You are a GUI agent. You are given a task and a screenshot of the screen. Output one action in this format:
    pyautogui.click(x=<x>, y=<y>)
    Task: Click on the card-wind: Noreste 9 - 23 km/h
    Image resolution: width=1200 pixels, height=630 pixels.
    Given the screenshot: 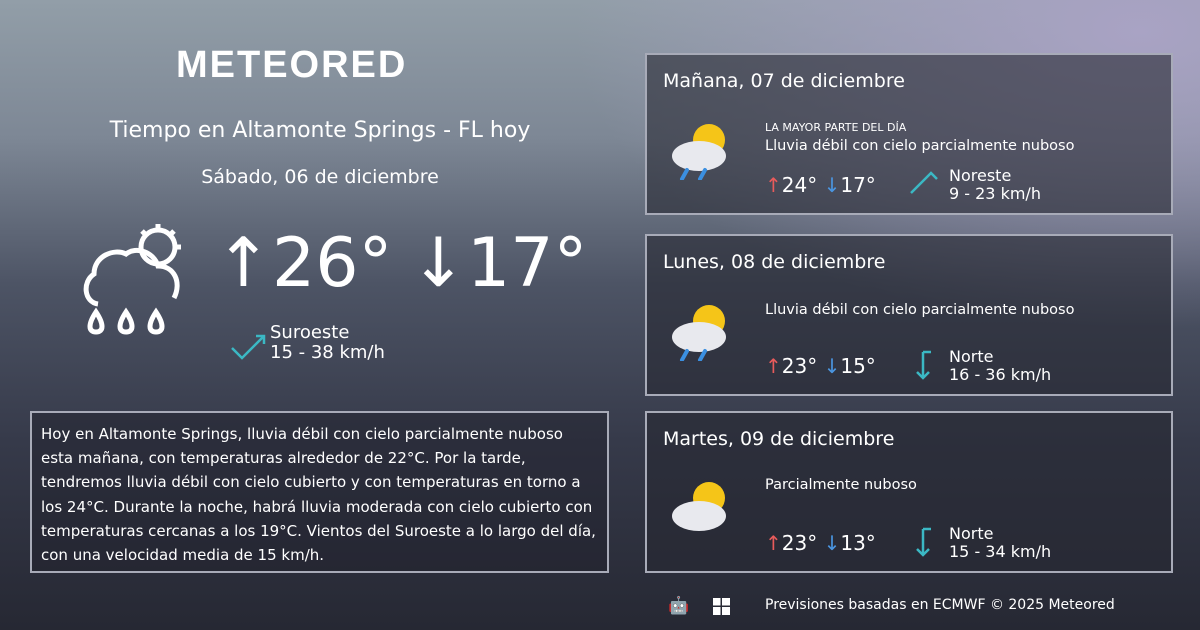 What is the action you would take?
    pyautogui.click(x=995, y=185)
    